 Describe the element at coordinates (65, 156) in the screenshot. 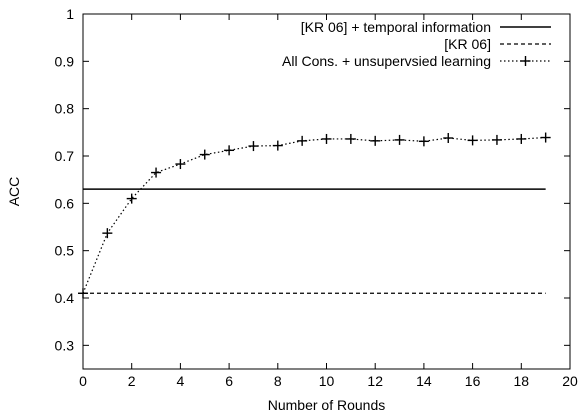

I see `y-tick-label: 0.7` at that location.